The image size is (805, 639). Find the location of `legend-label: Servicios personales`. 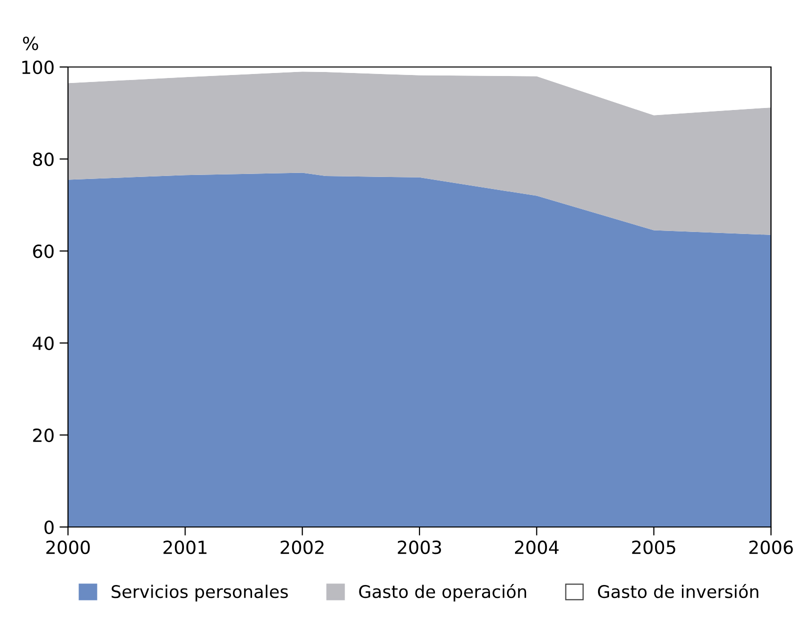

legend-label: Servicios personales is located at coordinates (200, 593).